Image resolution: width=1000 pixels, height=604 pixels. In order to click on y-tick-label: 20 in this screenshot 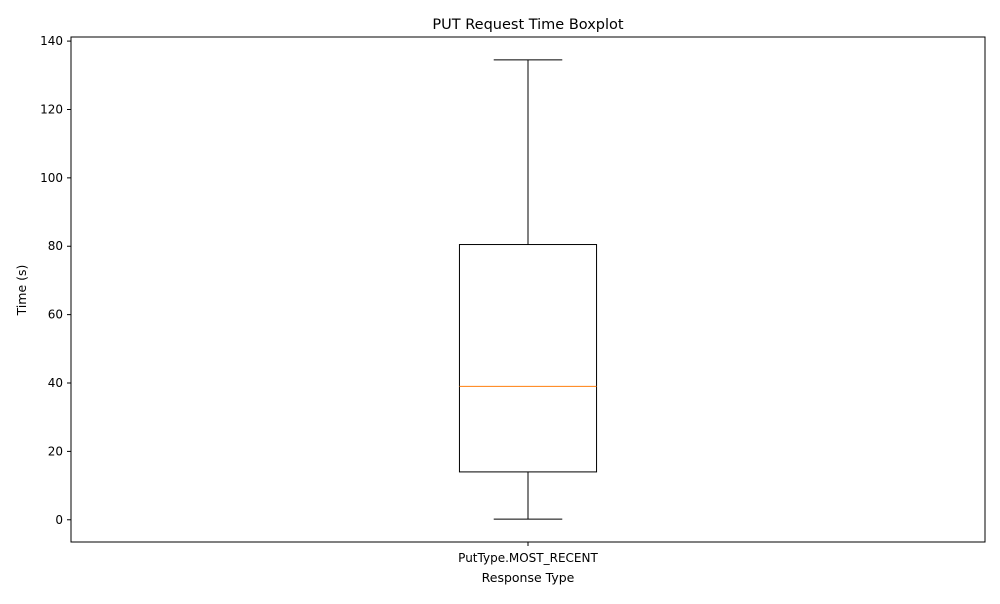, I will do `click(55, 451)`.